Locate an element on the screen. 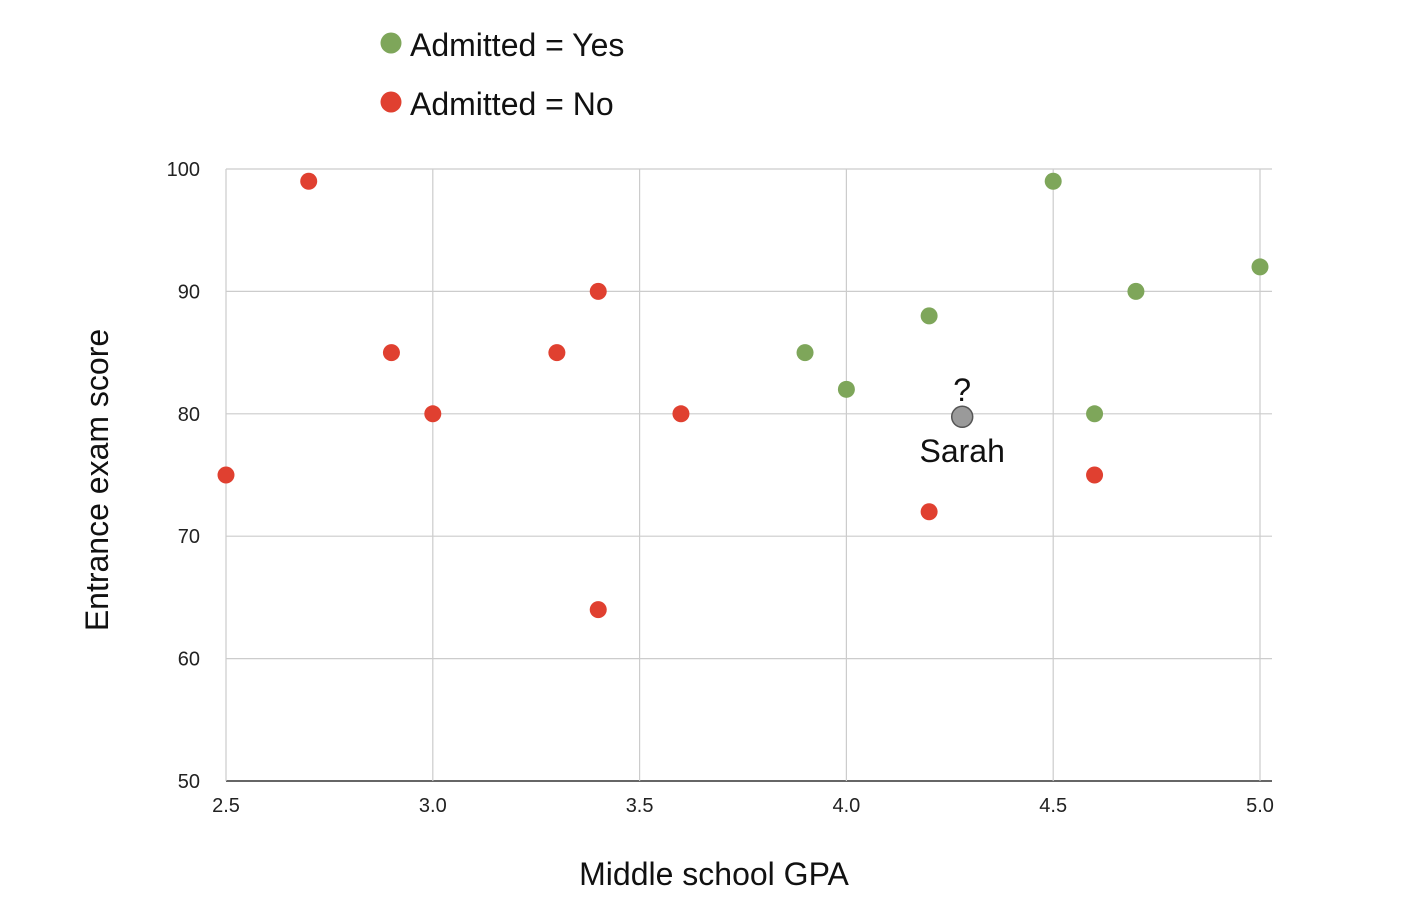  x-axis-title: Middle school GPA is located at coordinates (714, 874).